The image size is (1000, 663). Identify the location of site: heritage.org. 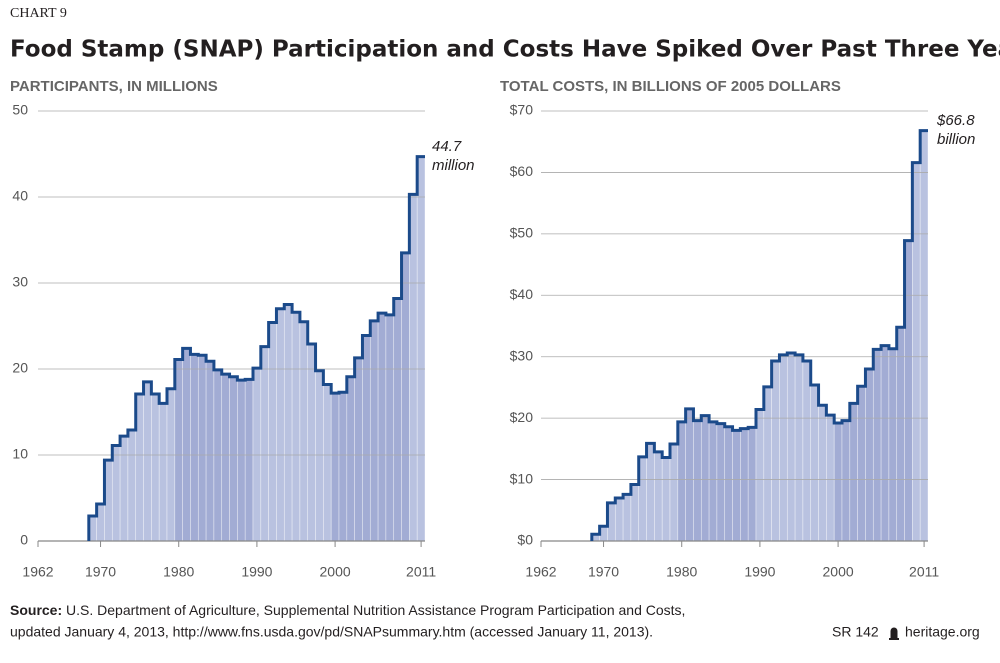
(942, 632).